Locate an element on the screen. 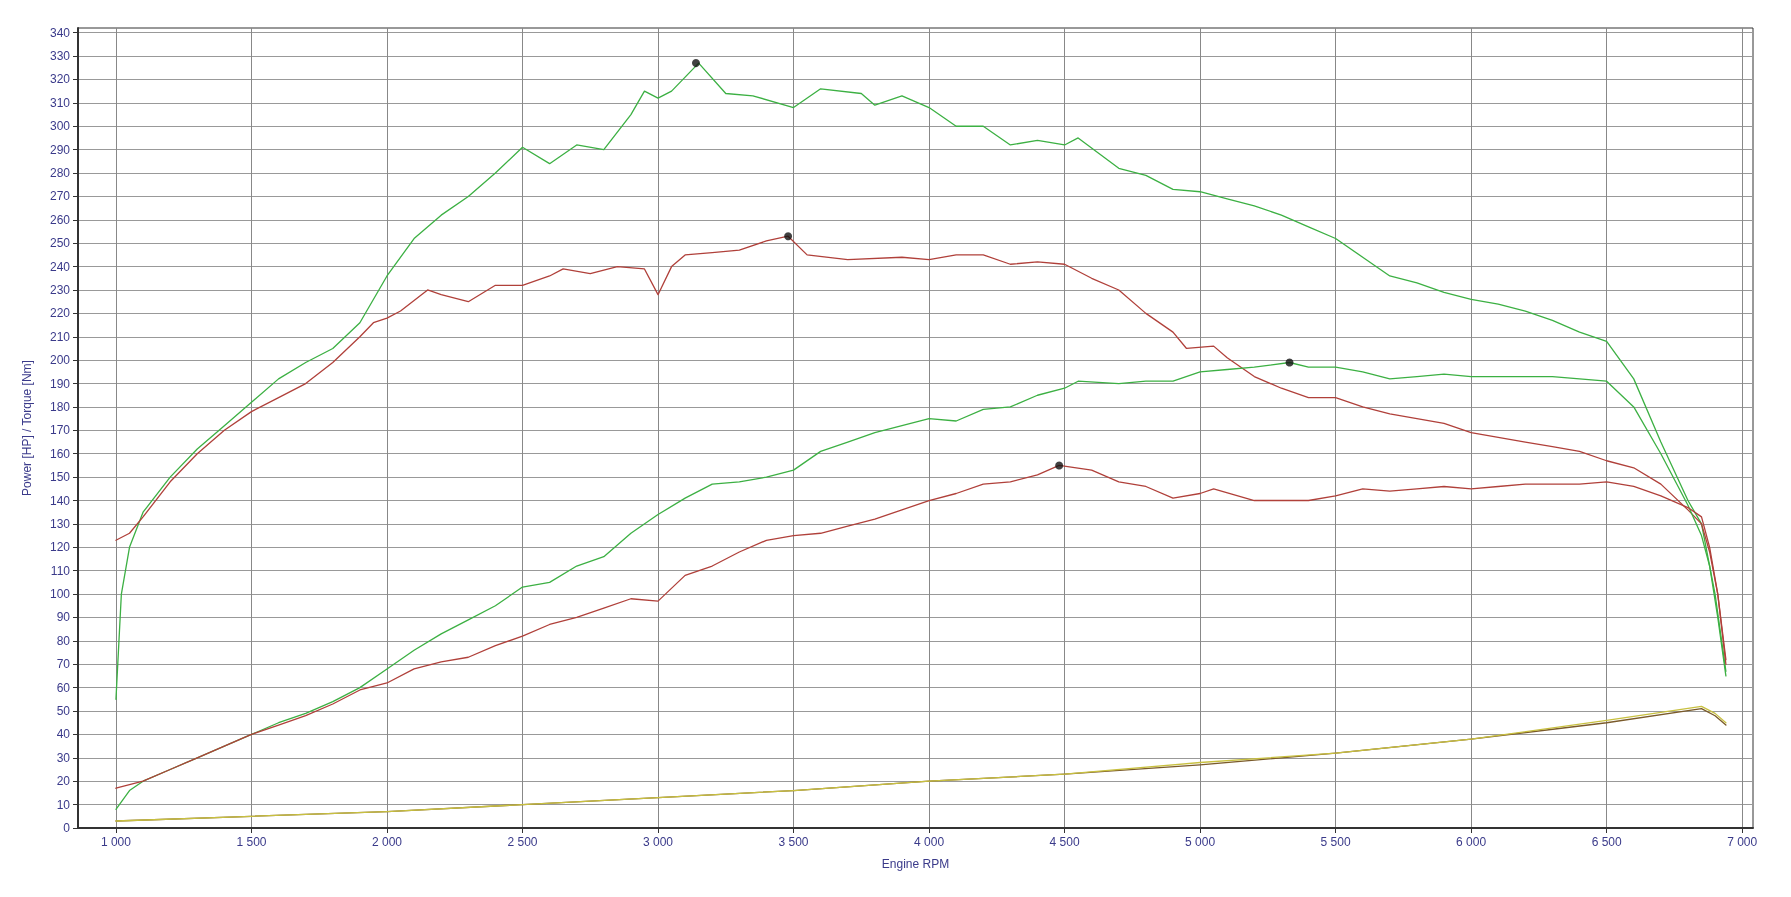 Image resolution: width=1791 pixels, height=897 pixels. y-tick-label: 300 is located at coordinates (60, 126).